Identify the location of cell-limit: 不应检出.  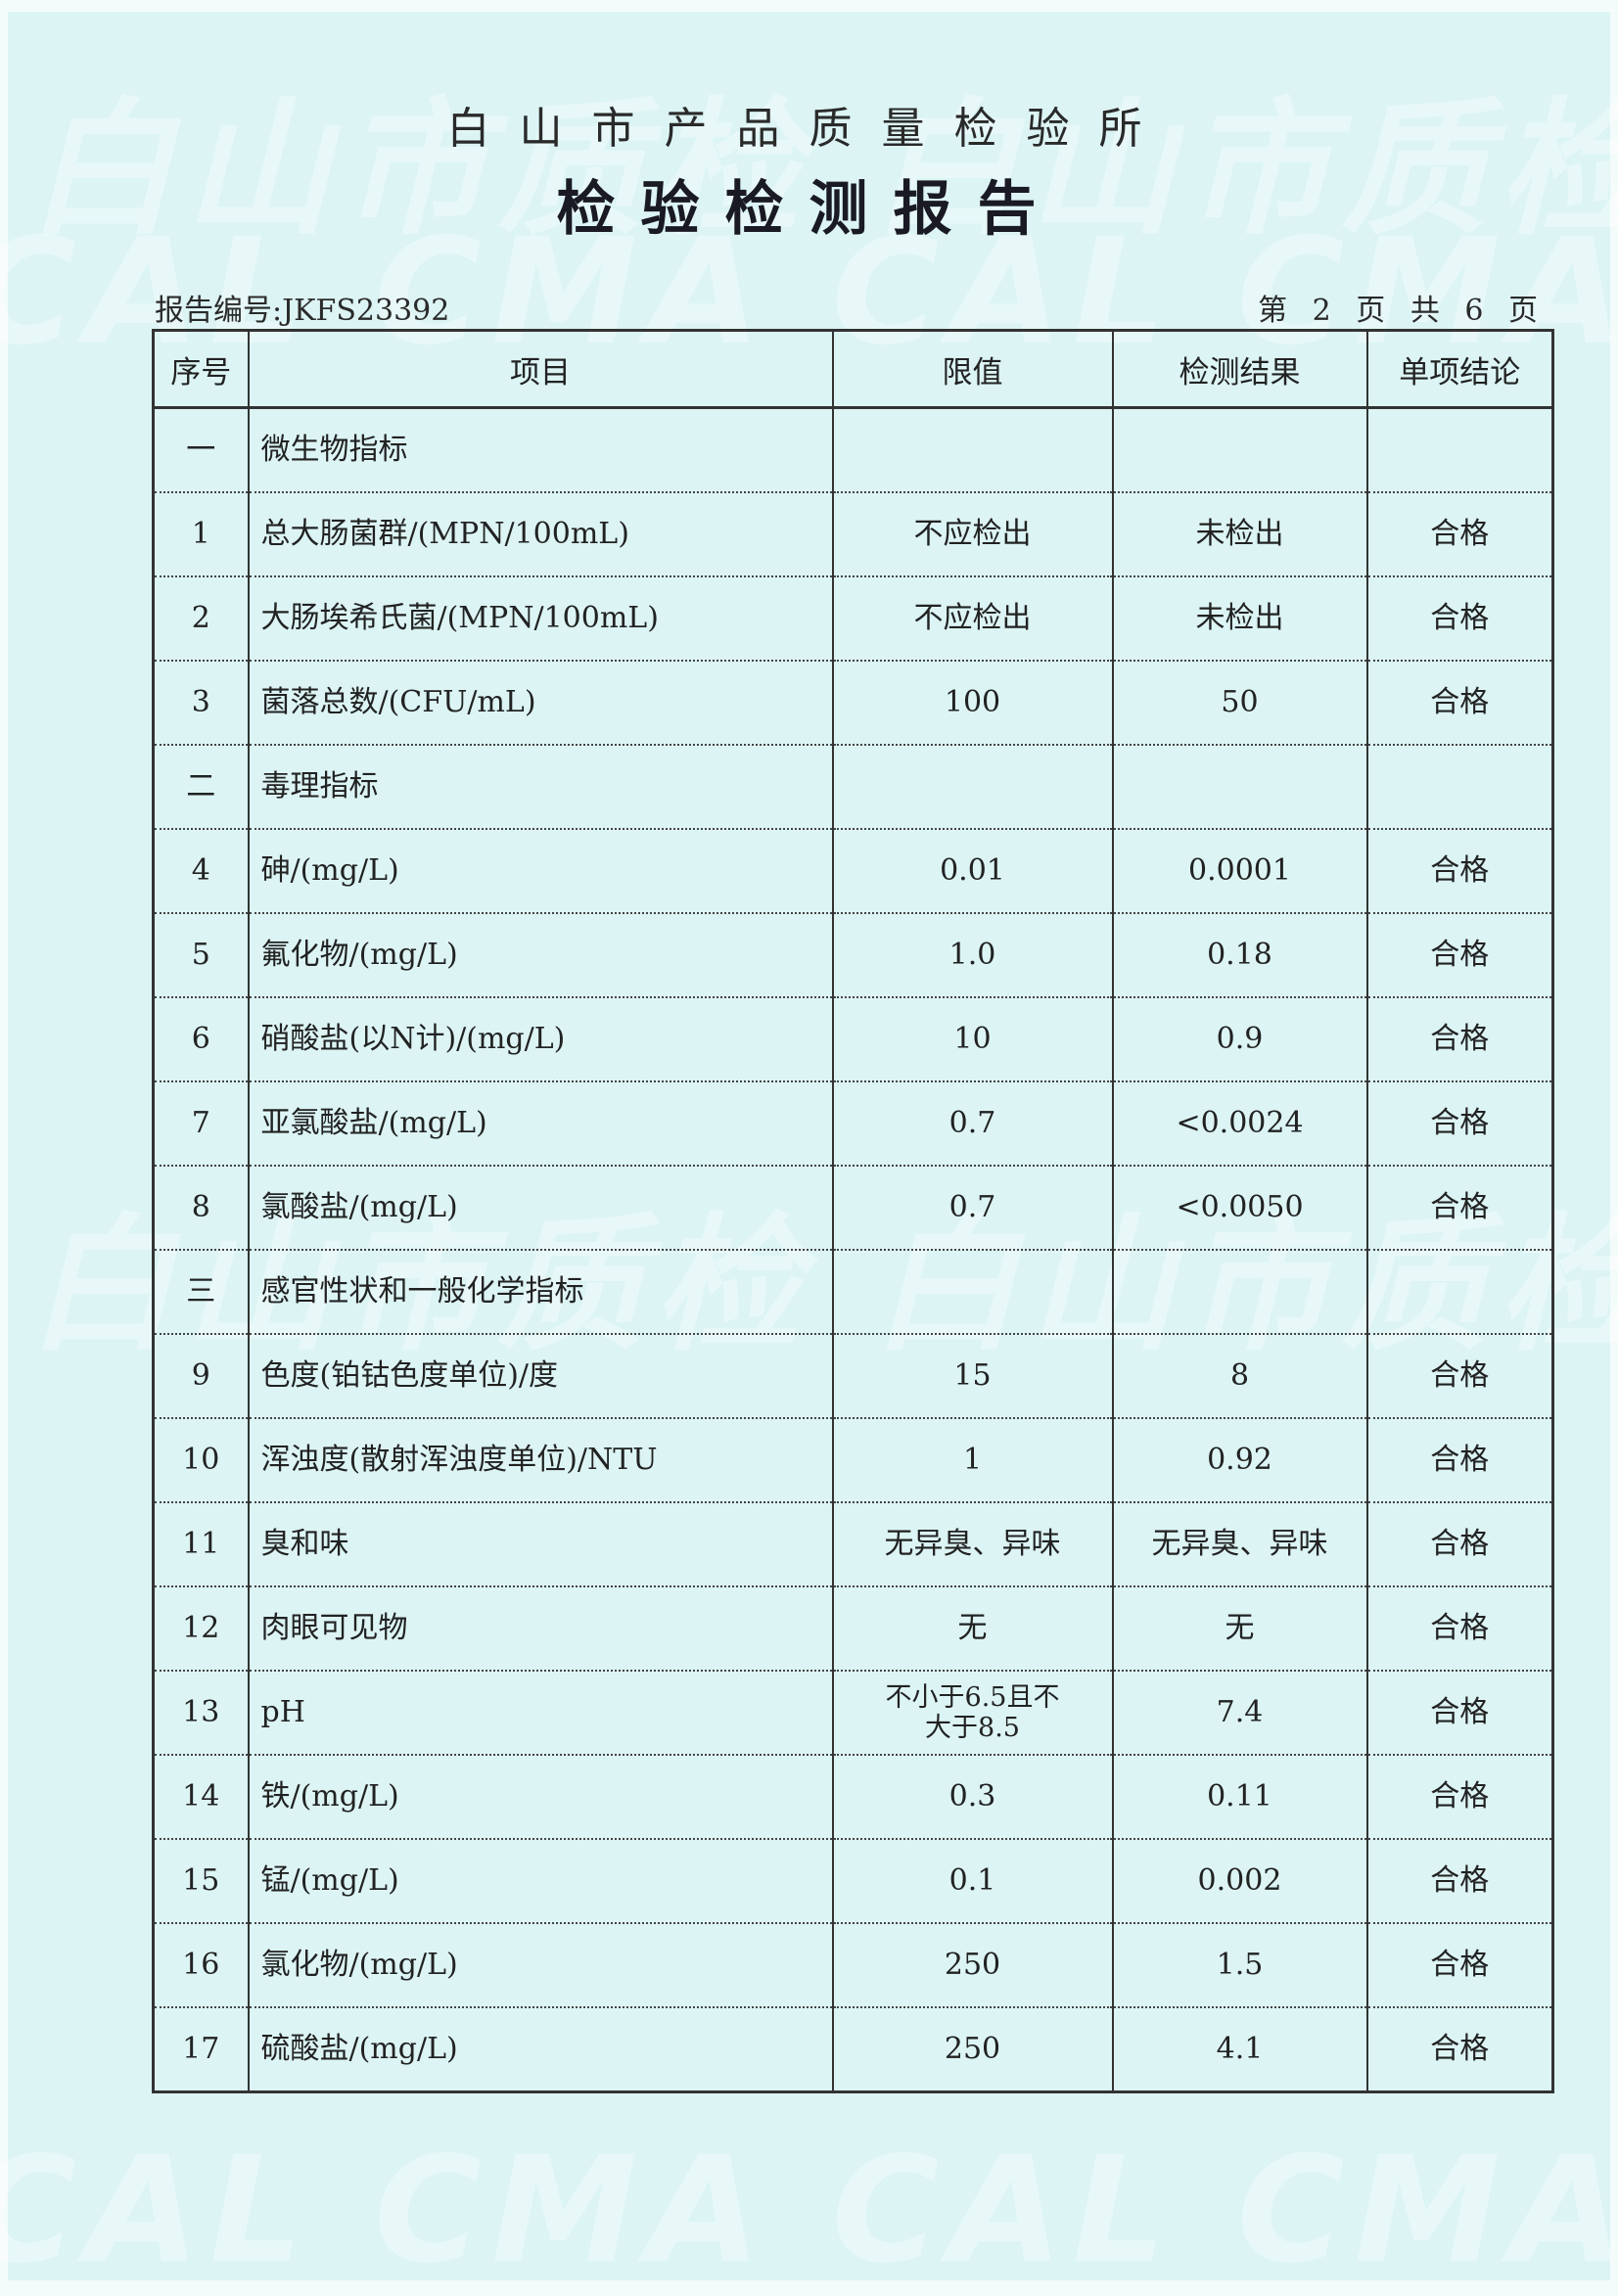
(973, 534).